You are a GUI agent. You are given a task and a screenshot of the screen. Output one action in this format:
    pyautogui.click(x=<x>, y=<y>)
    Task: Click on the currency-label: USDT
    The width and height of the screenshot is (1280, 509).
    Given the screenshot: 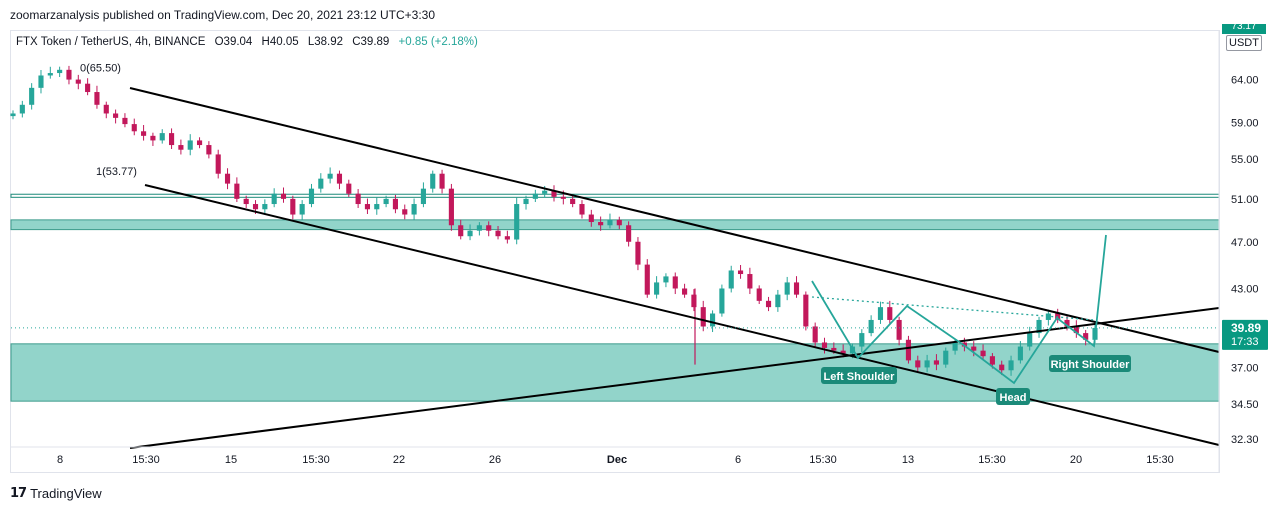 What is the action you would take?
    pyautogui.click(x=1244, y=43)
    